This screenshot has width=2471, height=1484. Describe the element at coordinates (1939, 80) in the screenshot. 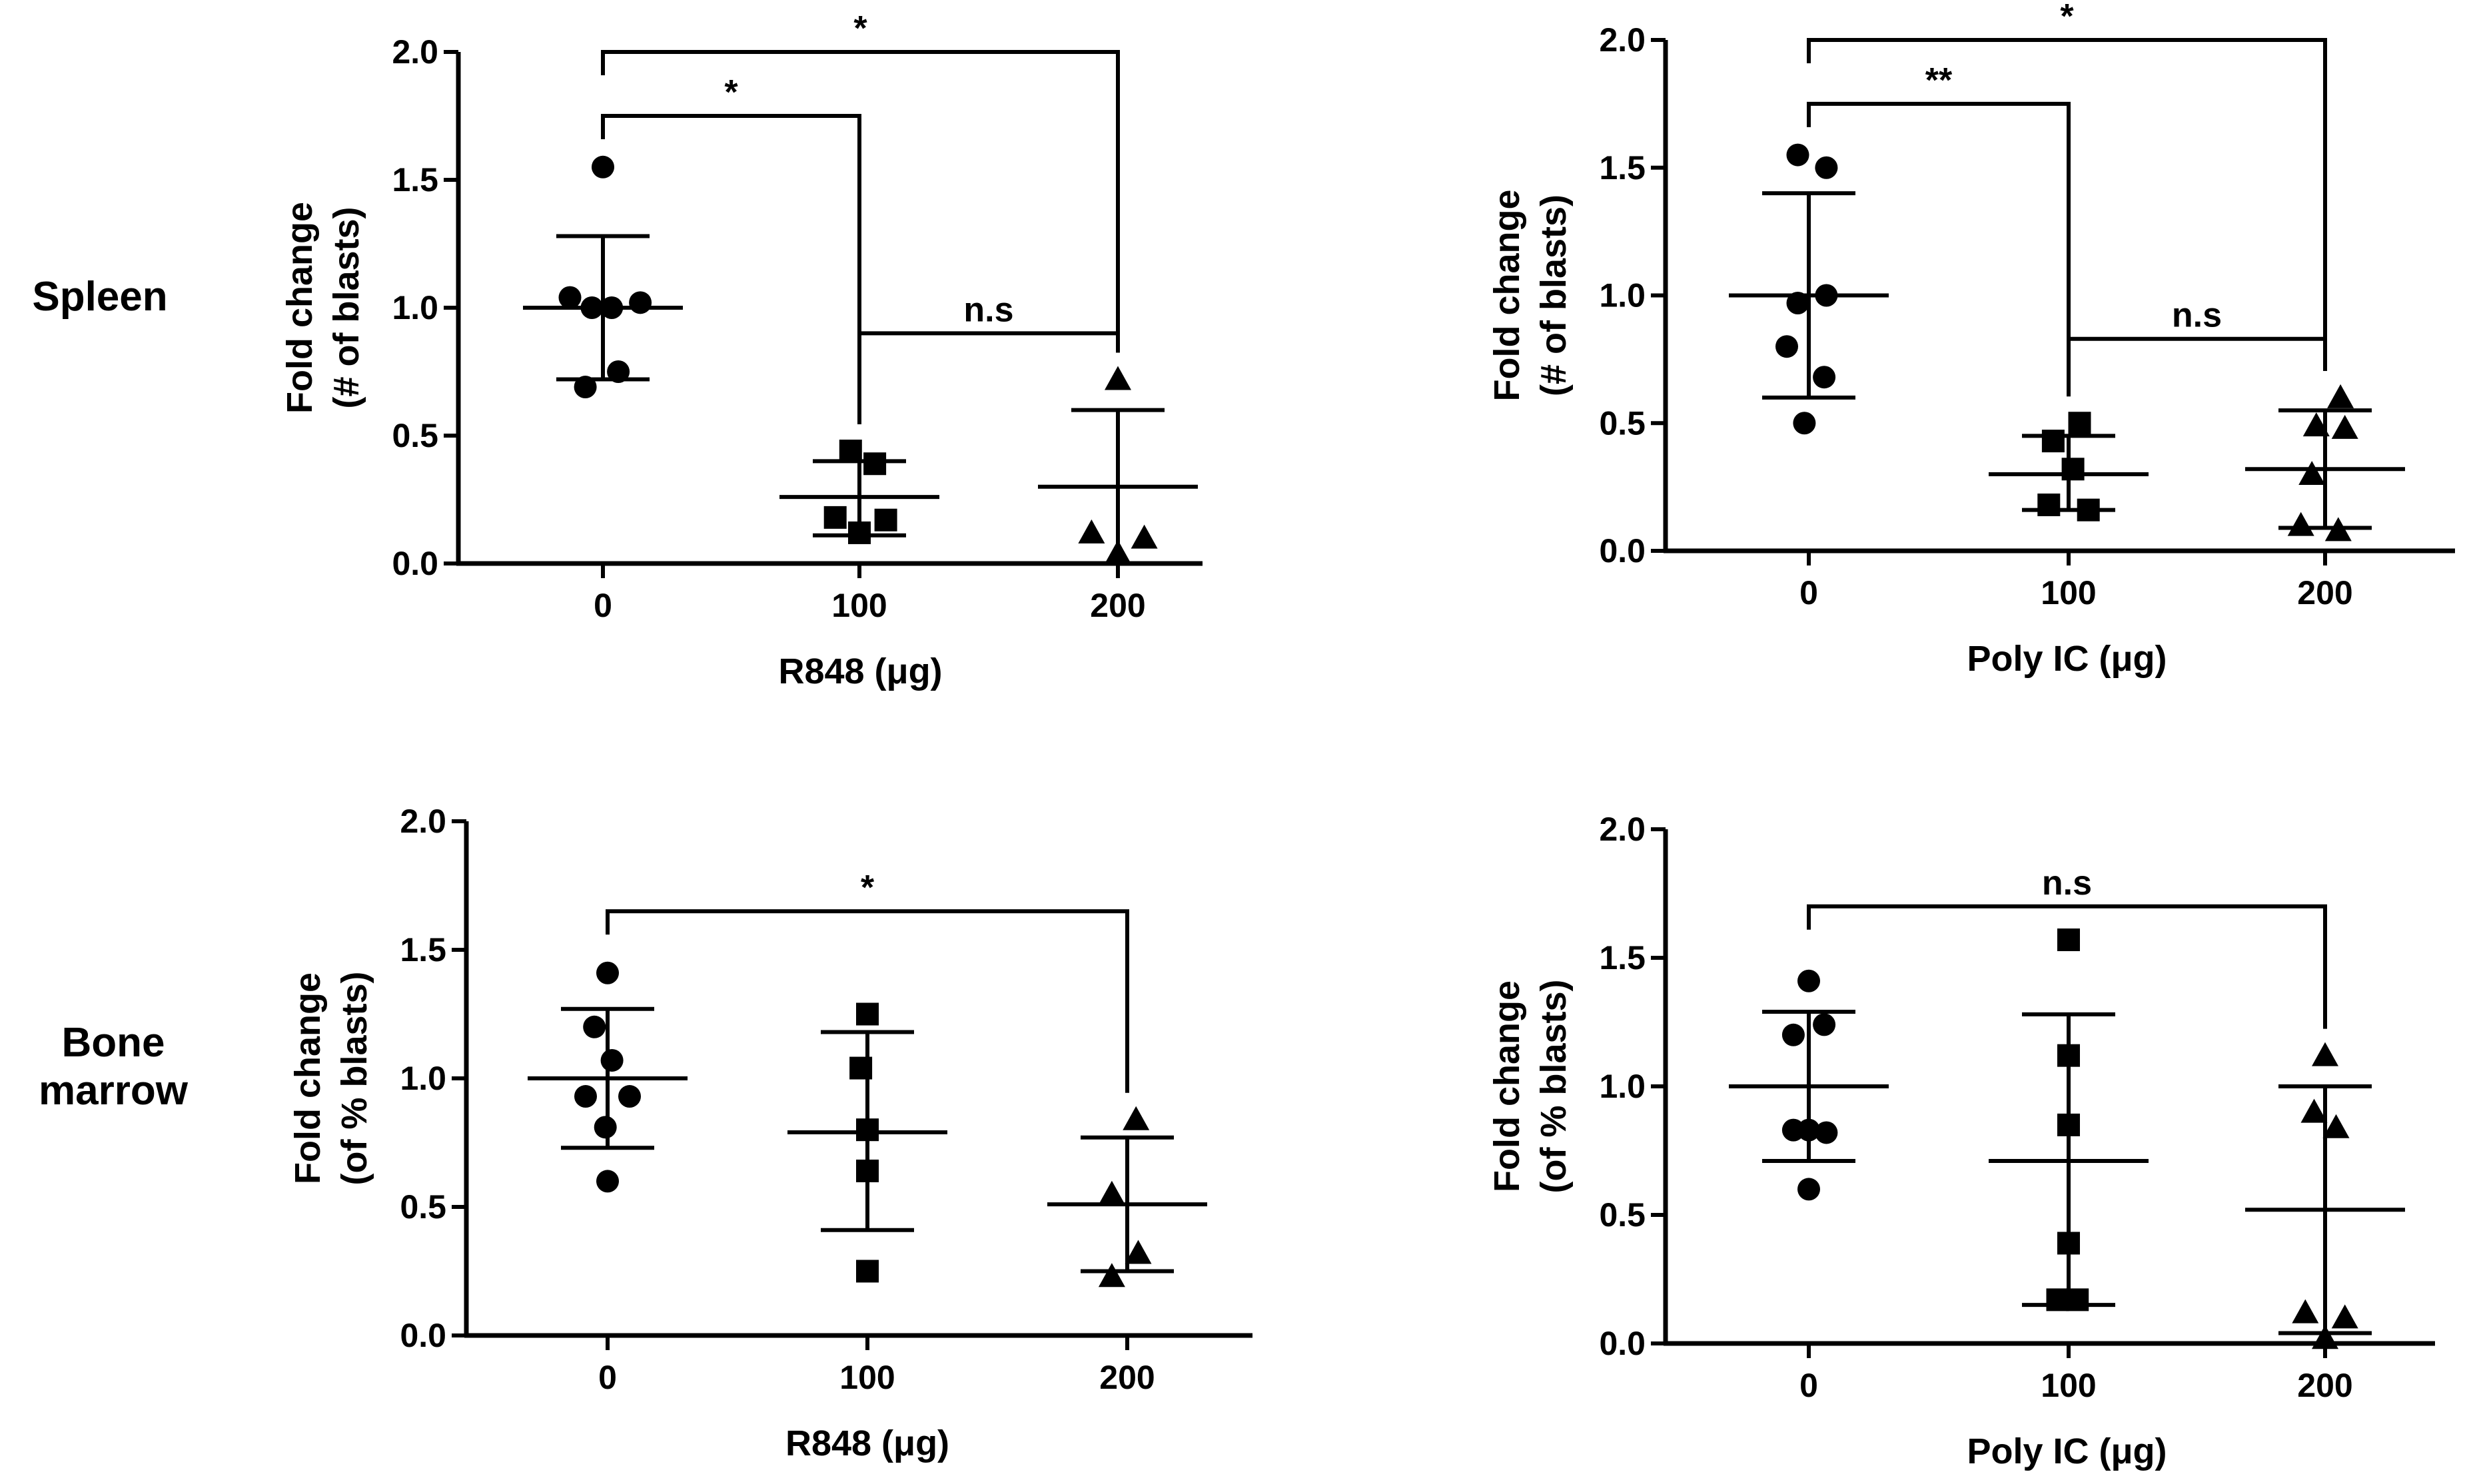

I see `significance-label: **` at that location.